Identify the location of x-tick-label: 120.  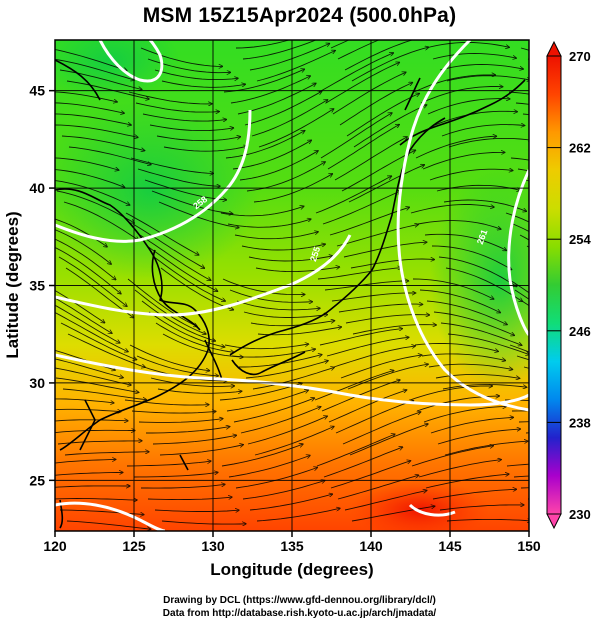
(55, 546).